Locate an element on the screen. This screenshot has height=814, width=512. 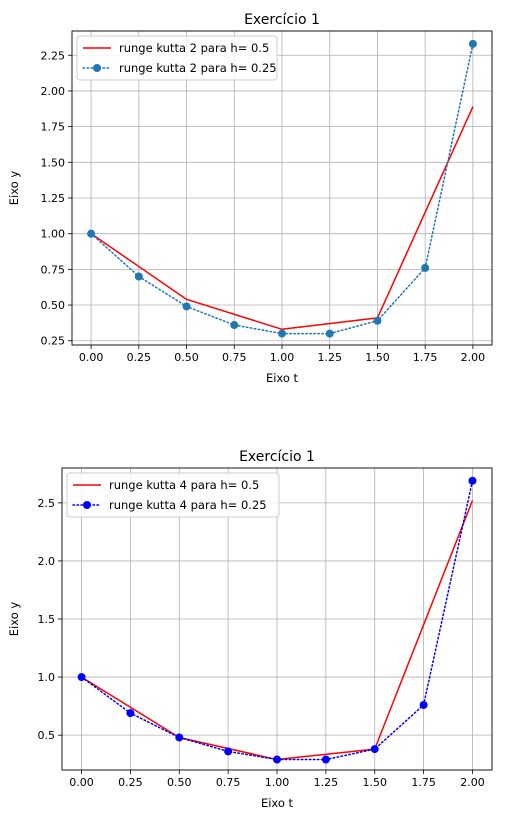
y-tick-label: 0.25 is located at coordinates (53, 341).